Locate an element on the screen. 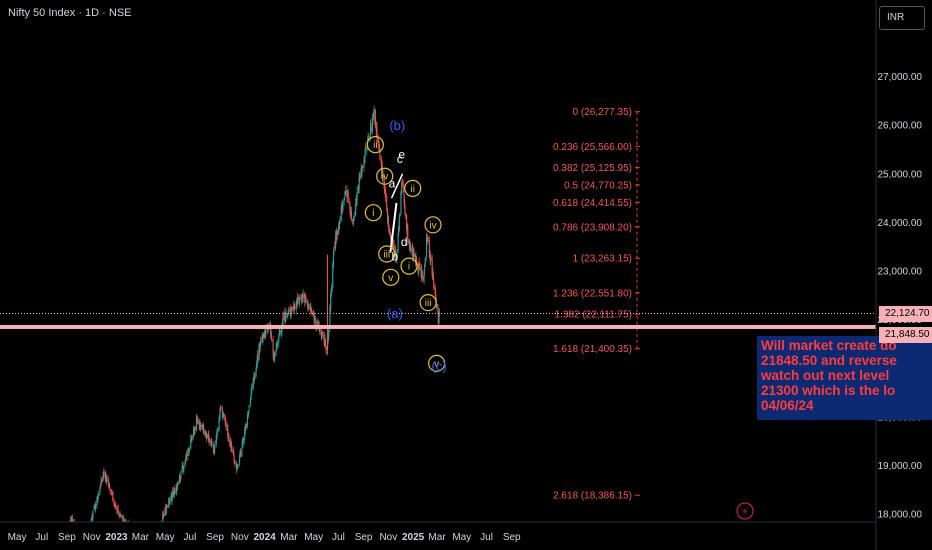 The height and width of the screenshot is (550, 932). x-tick-label: 2025 is located at coordinates (413, 537).